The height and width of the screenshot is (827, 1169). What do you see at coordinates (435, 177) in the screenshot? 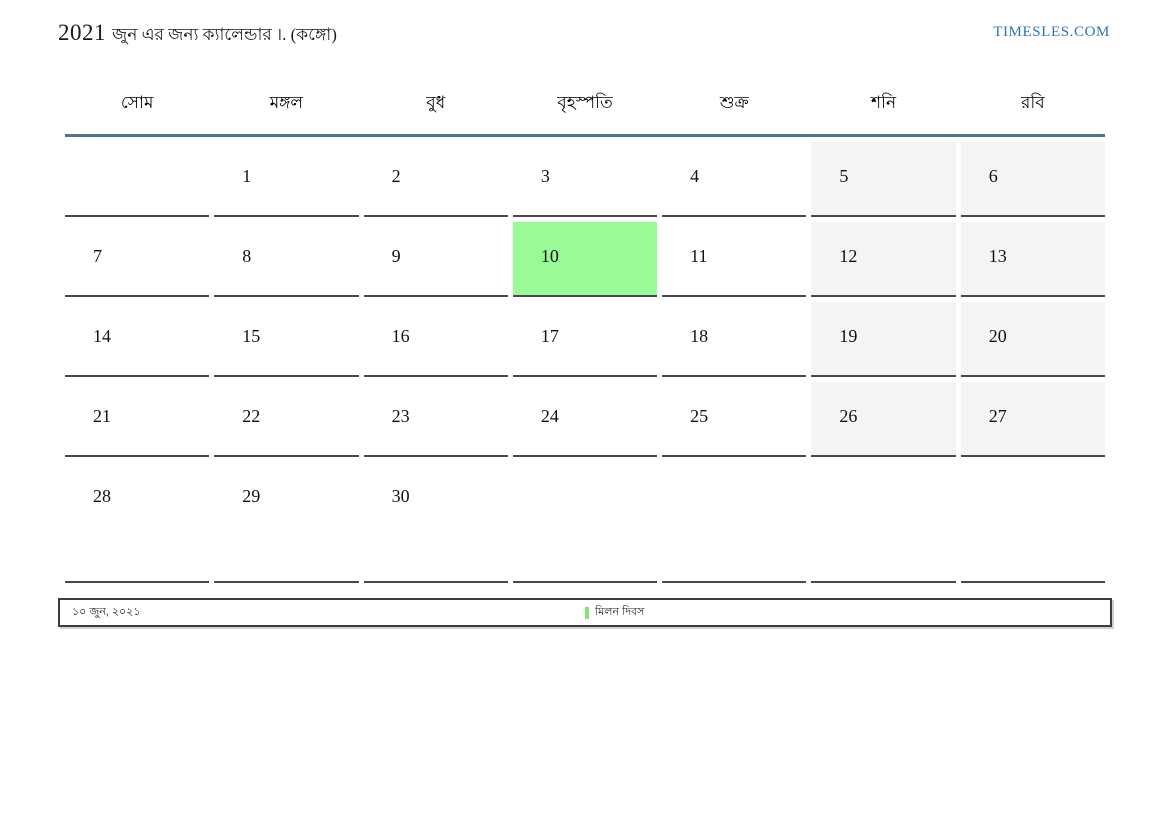
I see `day-cell: 2` at bounding box center [435, 177].